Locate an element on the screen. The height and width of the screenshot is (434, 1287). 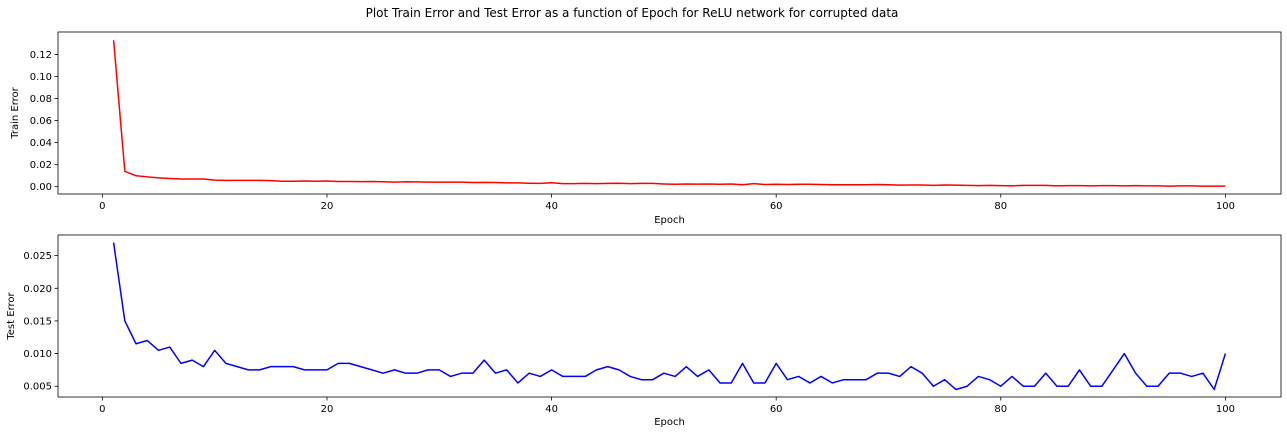
y-tick-label: 0.010 is located at coordinates (37, 354).